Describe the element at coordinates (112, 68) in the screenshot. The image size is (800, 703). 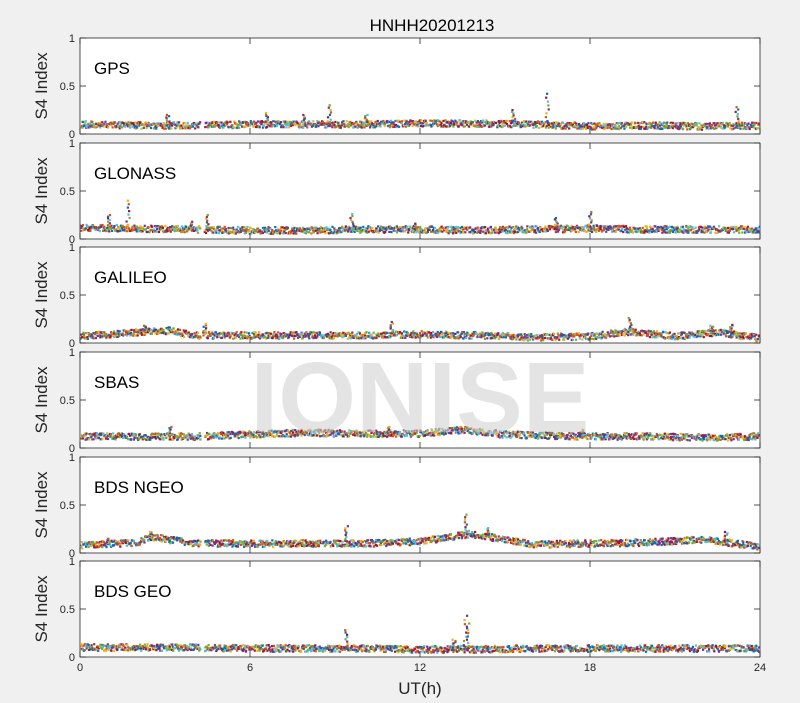
I see `panel-label: GPS` at that location.